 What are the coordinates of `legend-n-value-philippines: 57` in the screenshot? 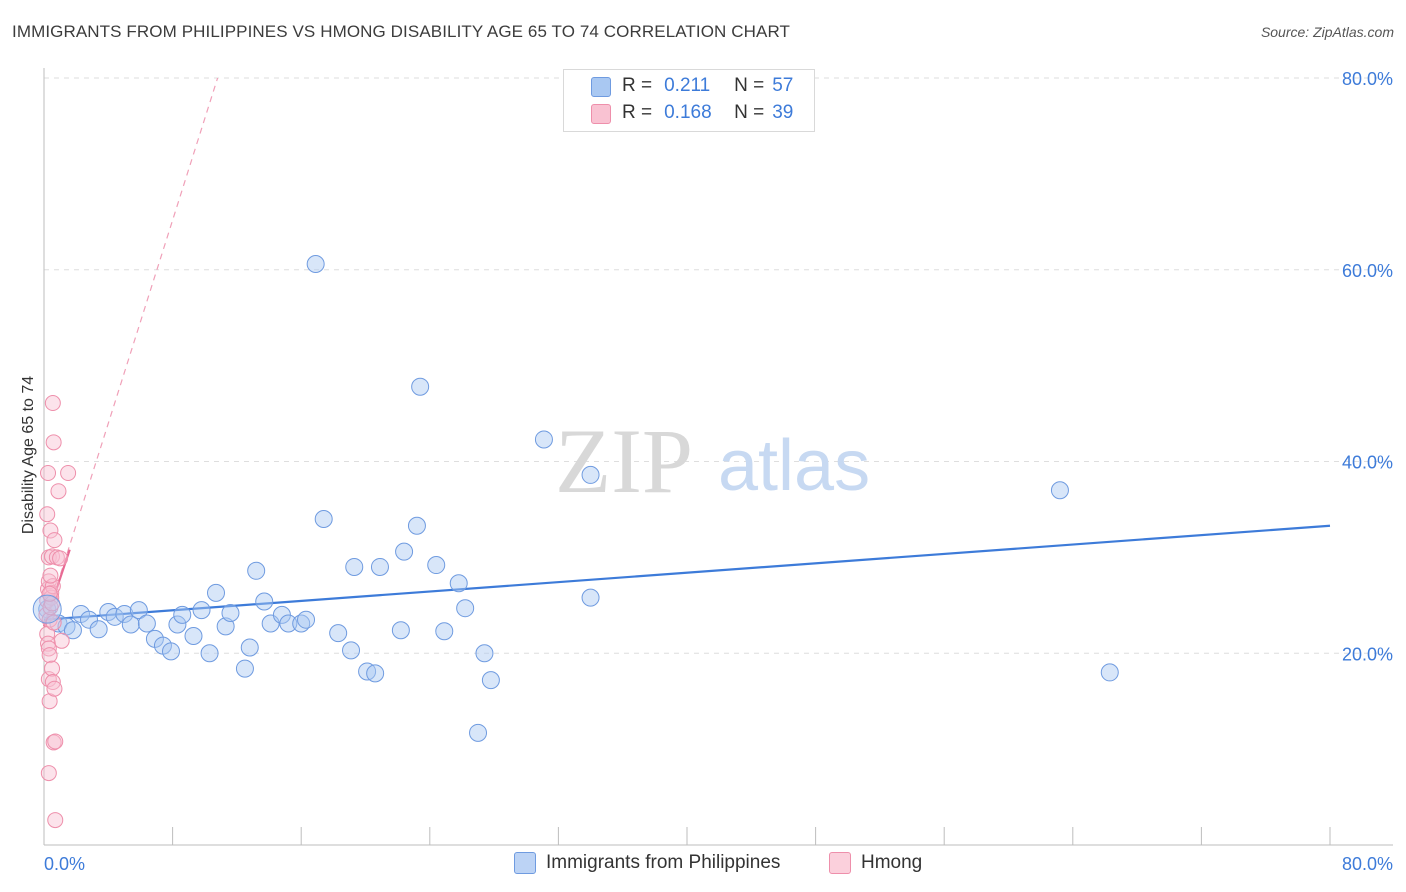 It's located at (783, 85).